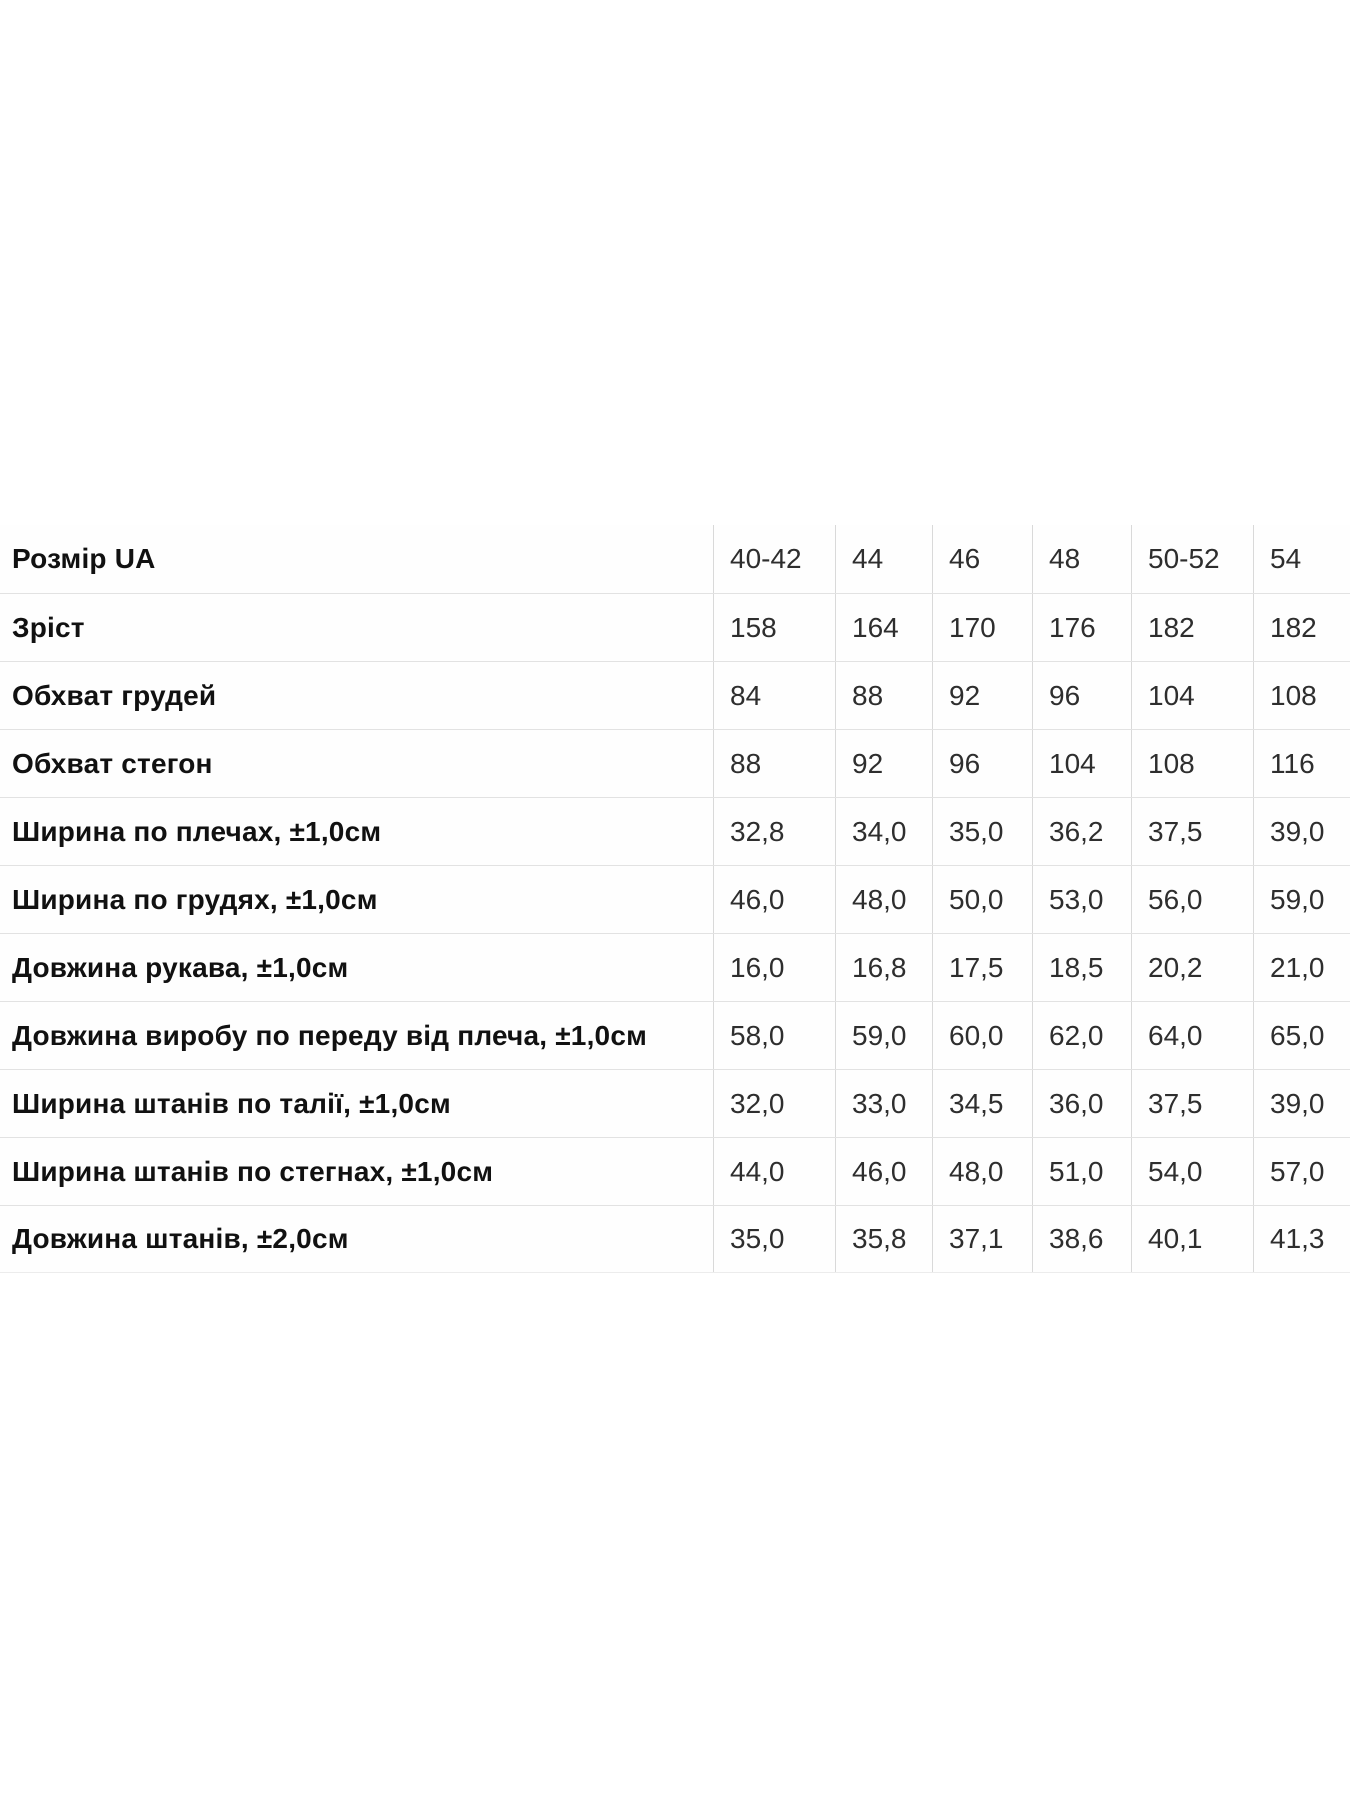 The height and width of the screenshot is (1800, 1350). What do you see at coordinates (1192, 899) in the screenshot?
I see `cell-value: 56,0` at bounding box center [1192, 899].